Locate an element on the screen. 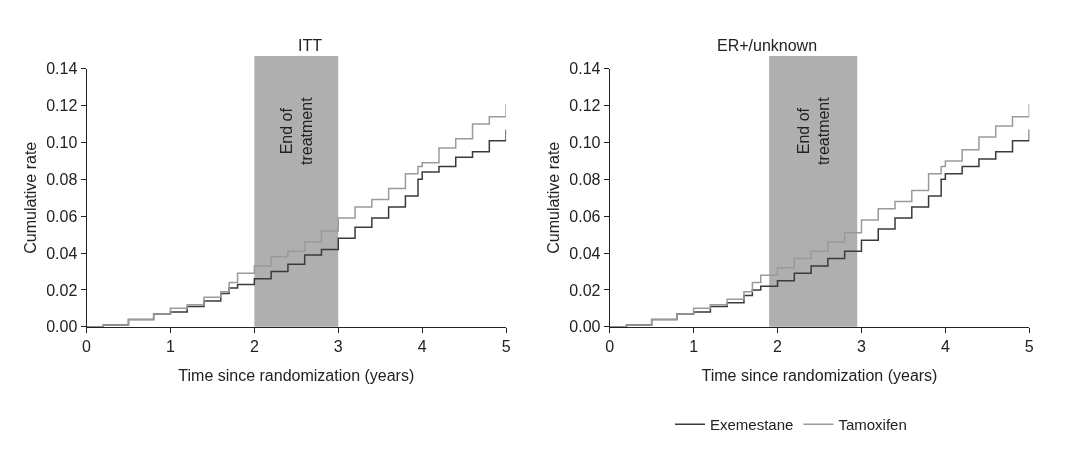 Image resolution: width=1065 pixels, height=460 pixels. chart-title: ER+/unknown is located at coordinates (767, 45).